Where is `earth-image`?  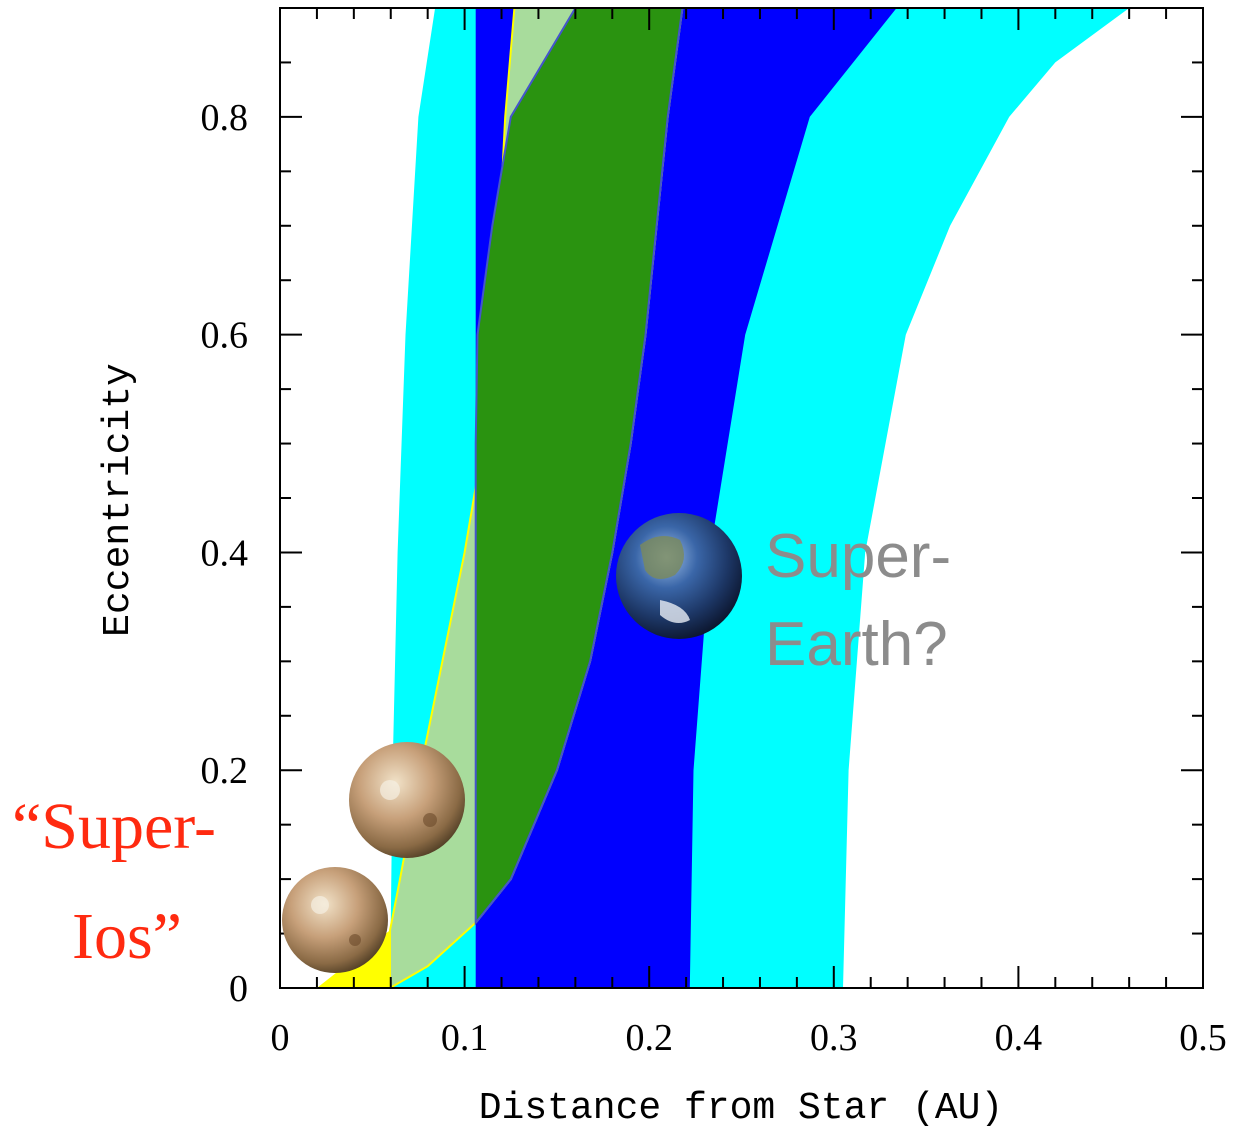
earth-image is located at coordinates (679, 576).